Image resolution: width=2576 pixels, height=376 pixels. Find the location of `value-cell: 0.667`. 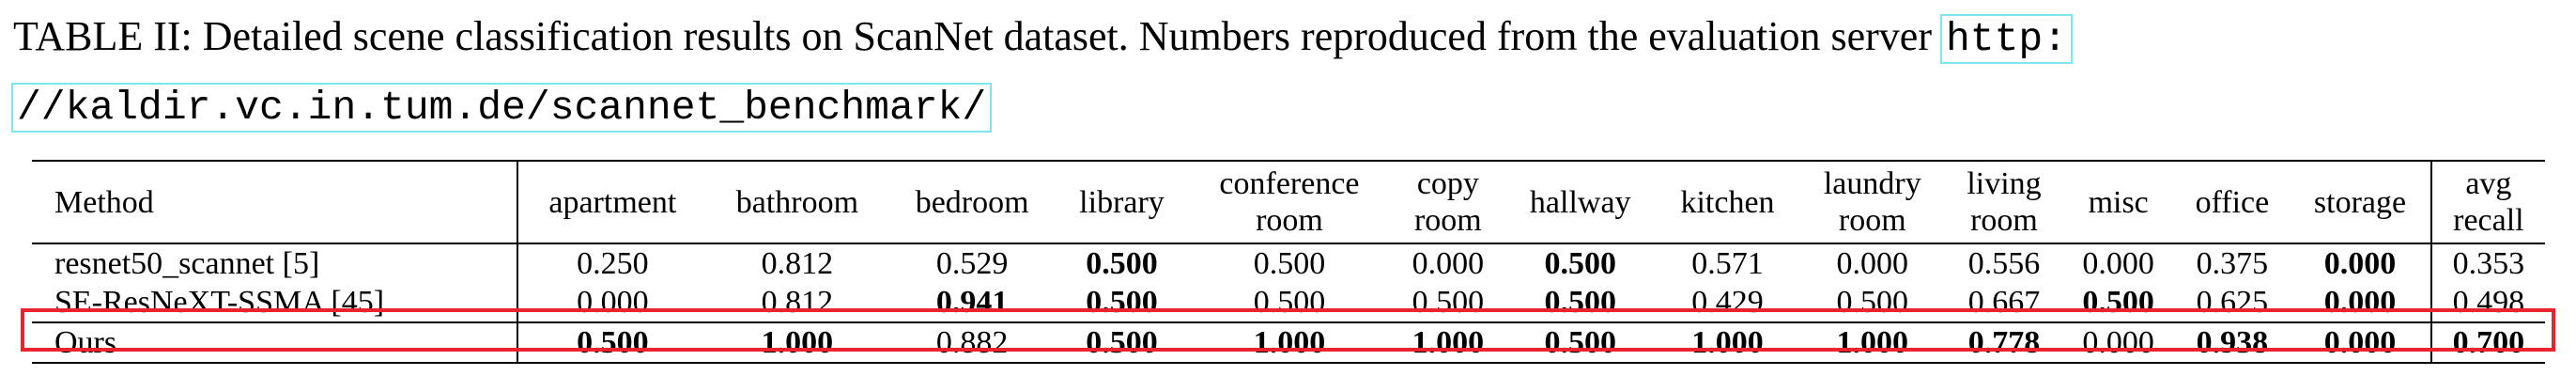

value-cell: 0.667 is located at coordinates (2004, 302).